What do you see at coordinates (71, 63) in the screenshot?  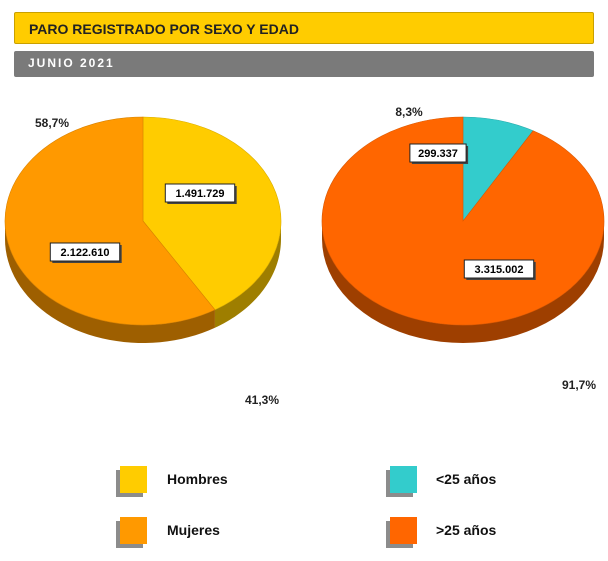 I see `chart-subtitle: JUNIO 2021` at bounding box center [71, 63].